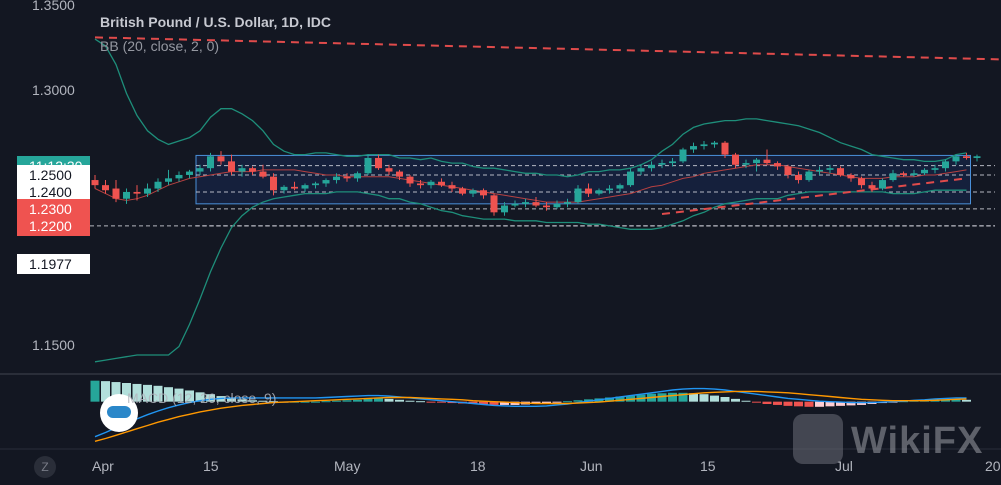  What do you see at coordinates (530, 183) in the screenshot?
I see `bb-basis-line` at bounding box center [530, 183].